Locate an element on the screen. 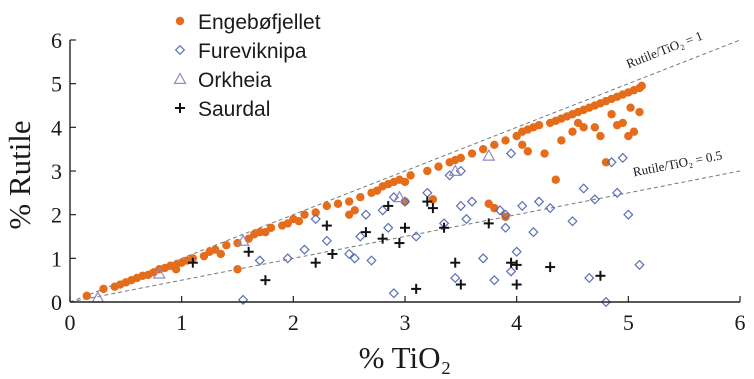 The width and height of the screenshot is (754, 379). legend-item: Engebøfjellet is located at coordinates (248, 22).